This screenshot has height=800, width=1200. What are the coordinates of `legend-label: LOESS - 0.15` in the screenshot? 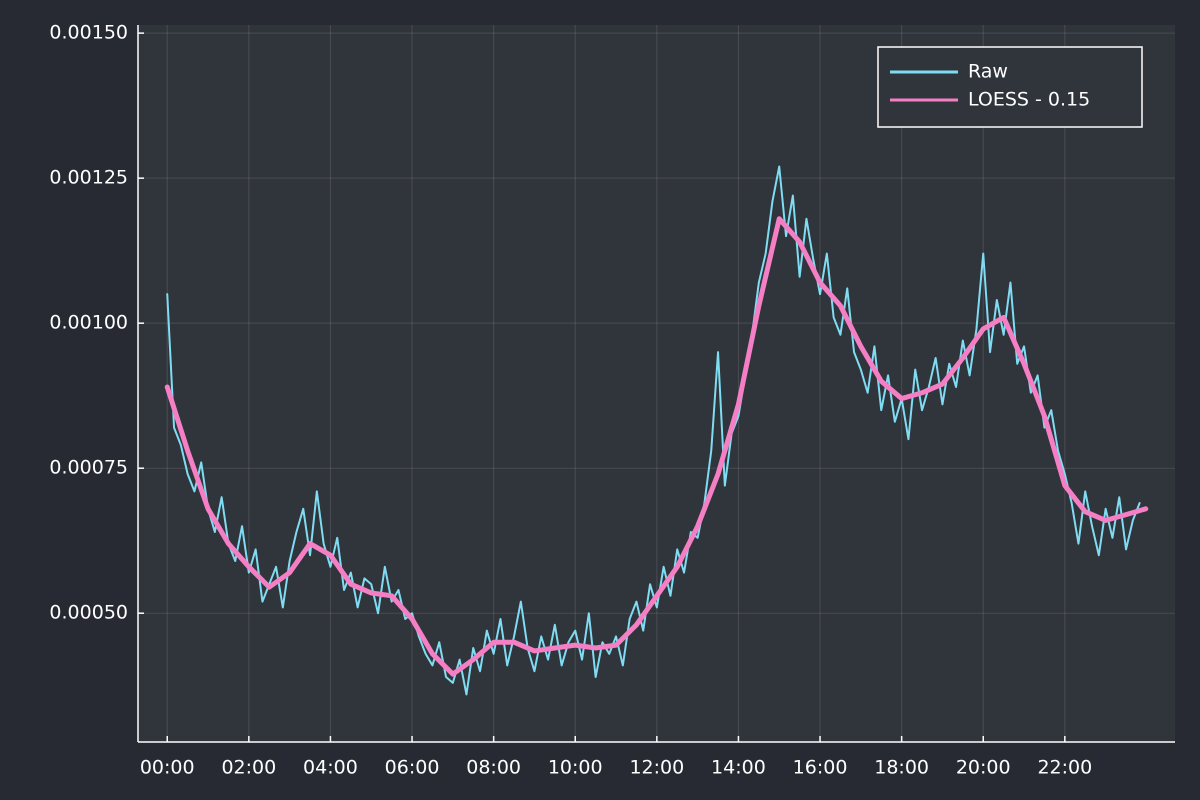 It's located at (1029, 100).